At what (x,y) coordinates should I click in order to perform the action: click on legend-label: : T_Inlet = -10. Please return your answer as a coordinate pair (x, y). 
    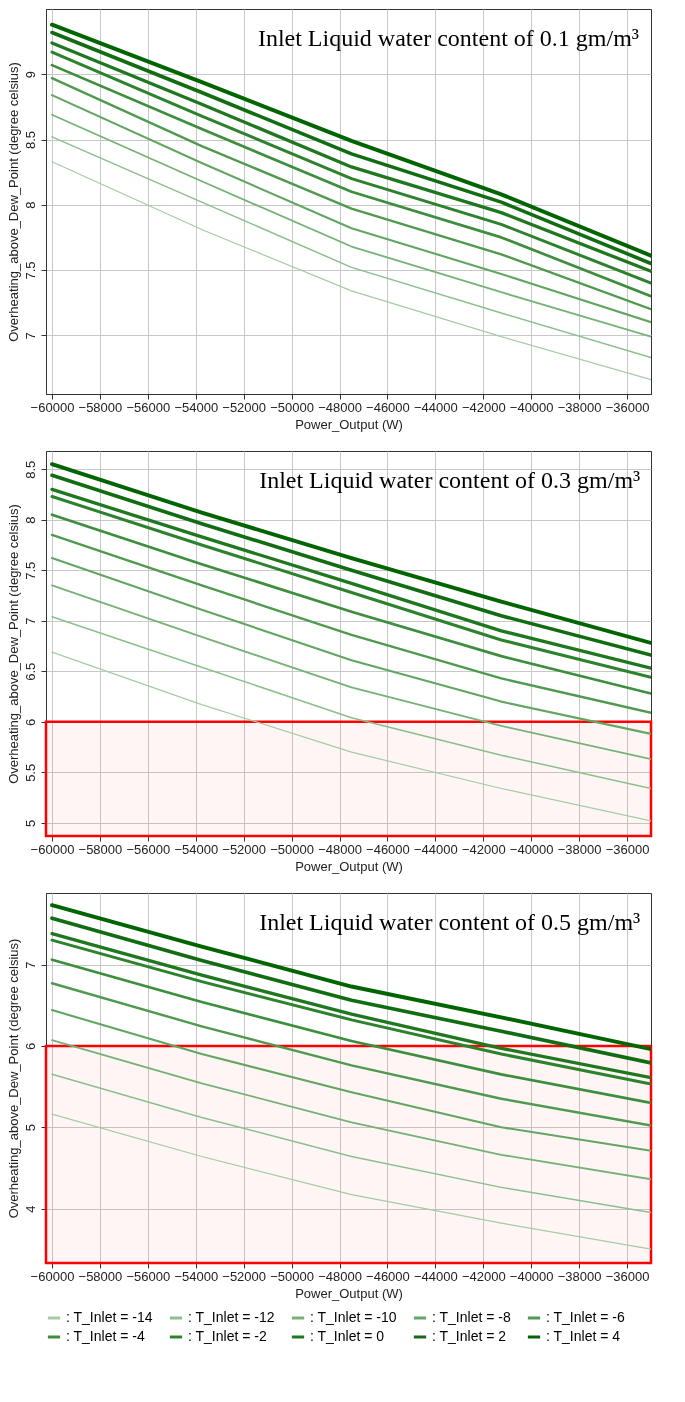
    Looking at the image, I should click on (353, 1317).